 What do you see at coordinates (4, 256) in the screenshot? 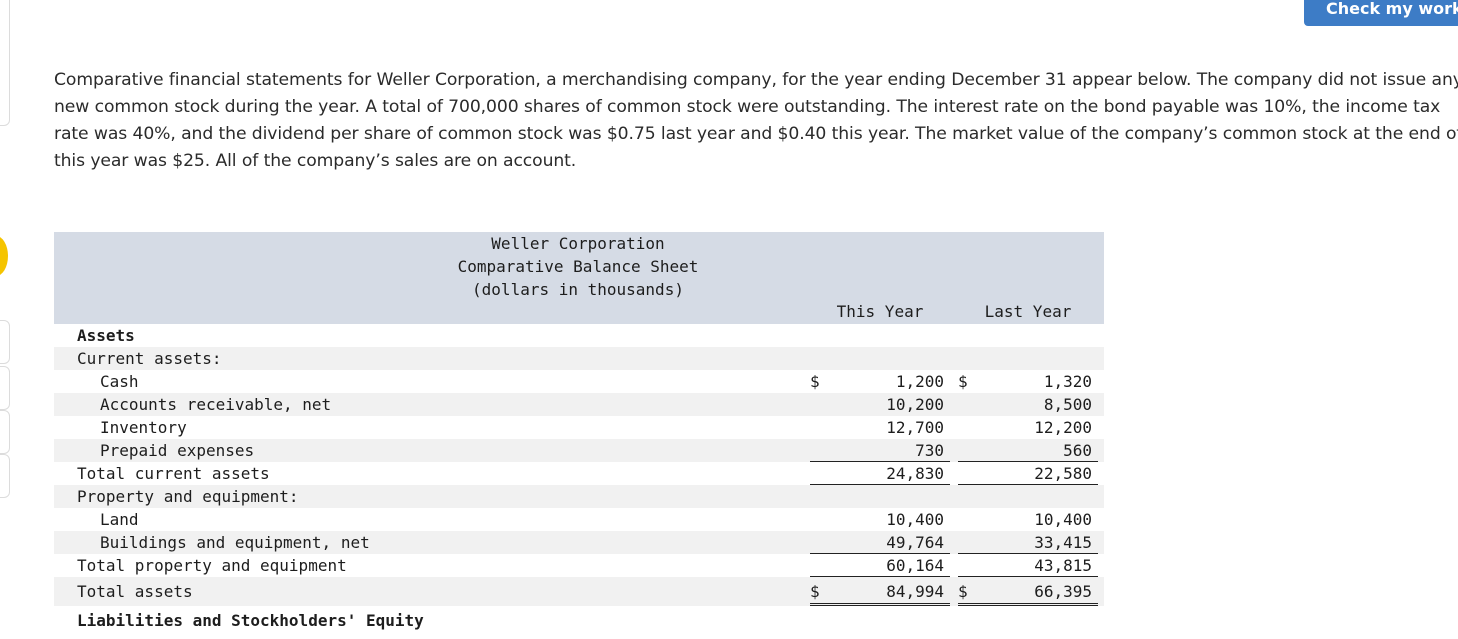
I see `hint-indicator-icon` at bounding box center [4, 256].